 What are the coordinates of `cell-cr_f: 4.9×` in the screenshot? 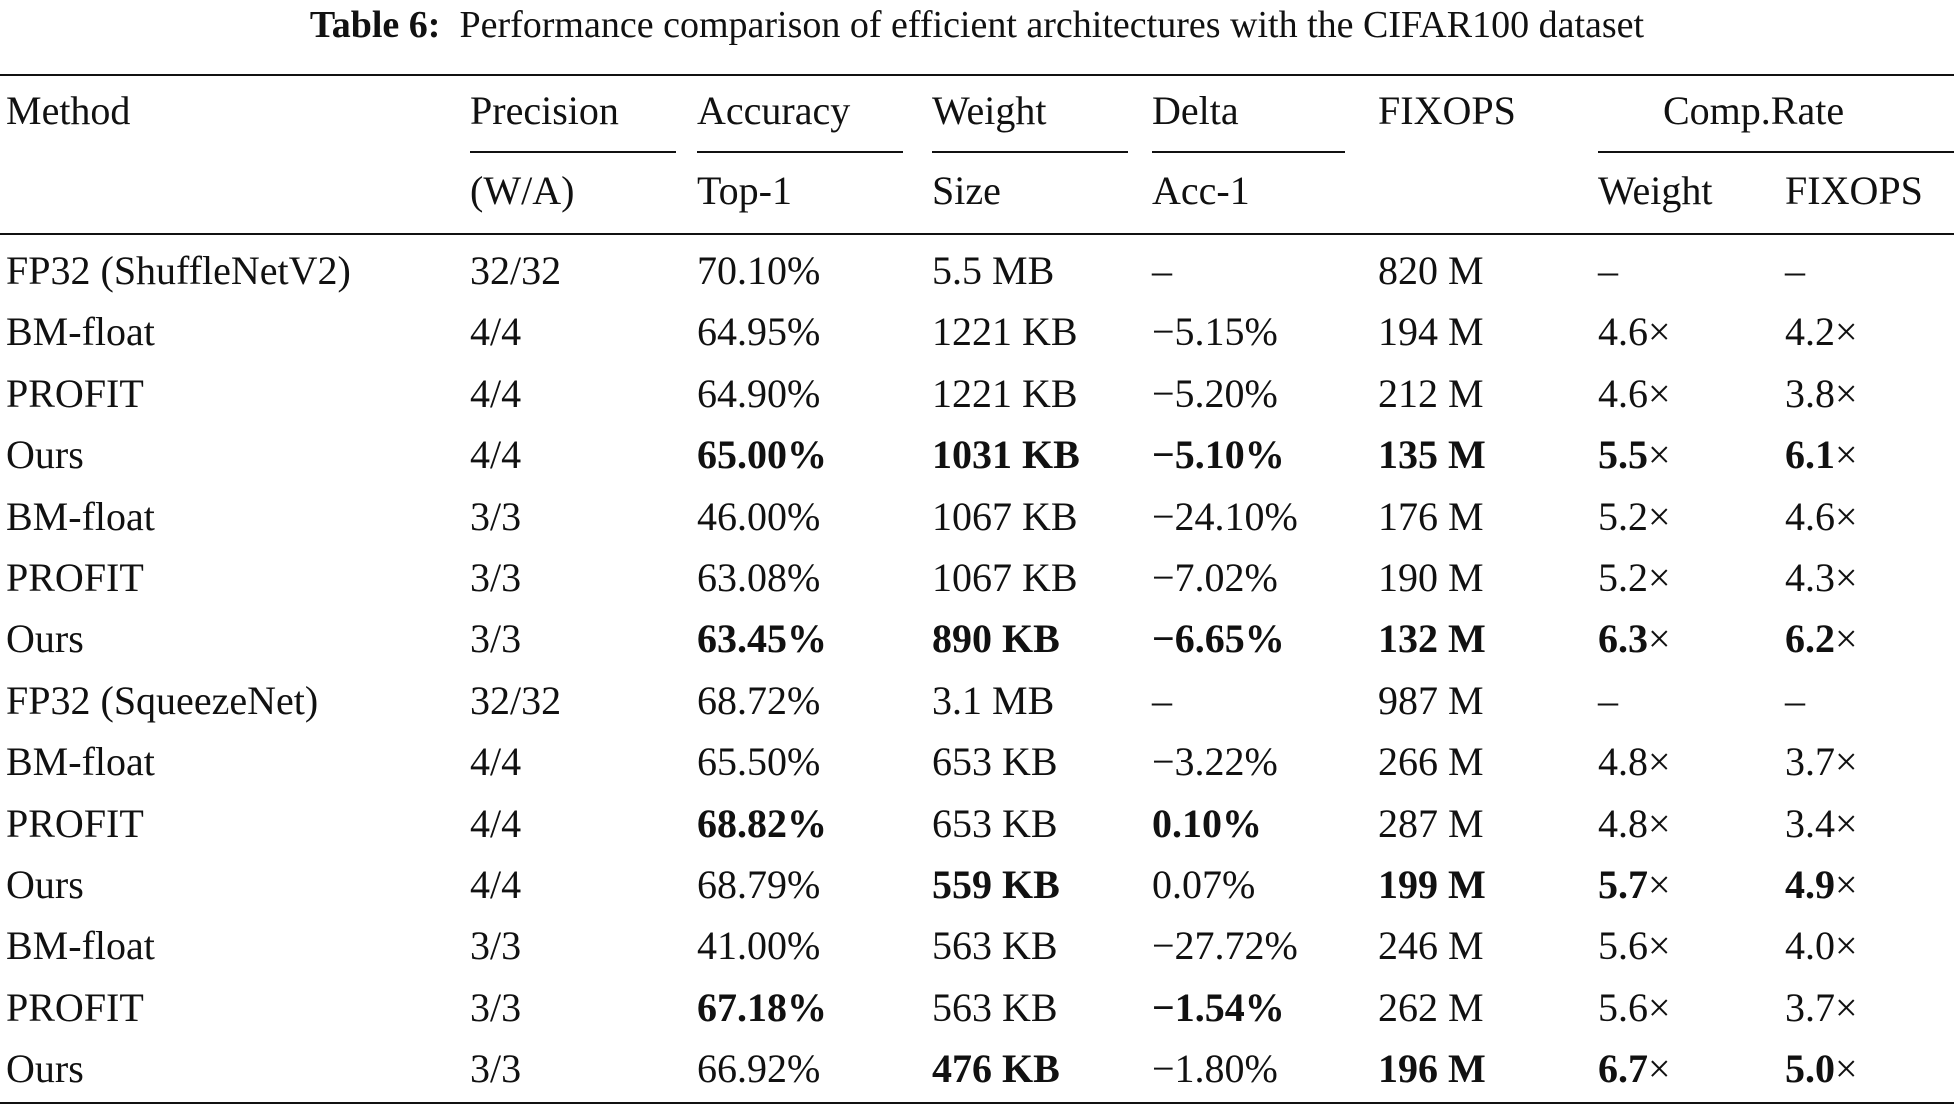 It's located at (1821, 885).